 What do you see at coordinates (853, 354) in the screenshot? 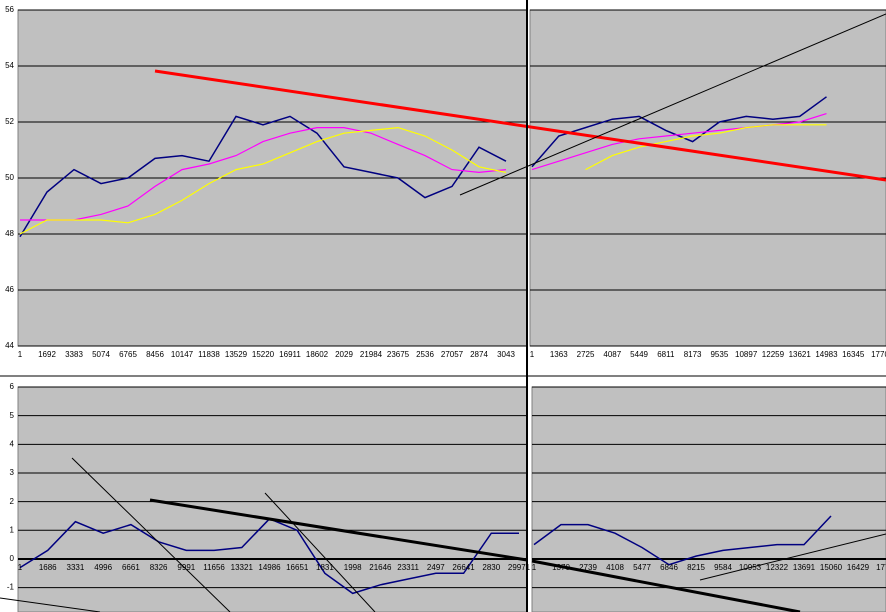
I see `x-tick-label: 16345` at bounding box center [853, 354].